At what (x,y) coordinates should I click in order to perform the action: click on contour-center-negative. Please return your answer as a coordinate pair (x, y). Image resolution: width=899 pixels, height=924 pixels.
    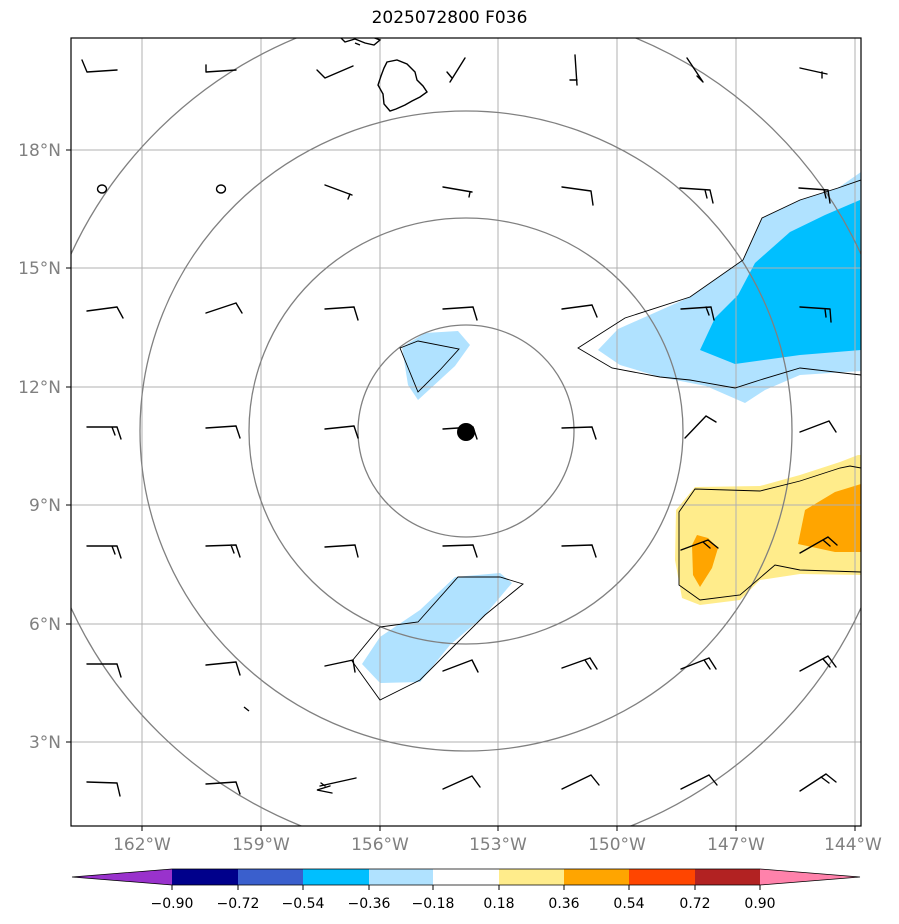
    Looking at the image, I should click on (429, 366).